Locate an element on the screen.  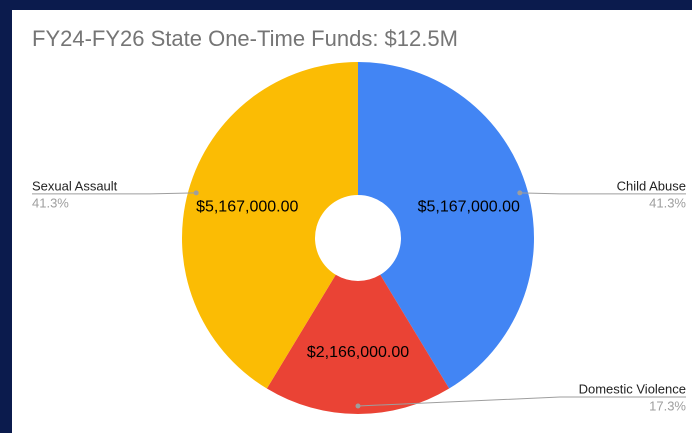
value-label: $2,166,000.00 is located at coordinates (358, 352).